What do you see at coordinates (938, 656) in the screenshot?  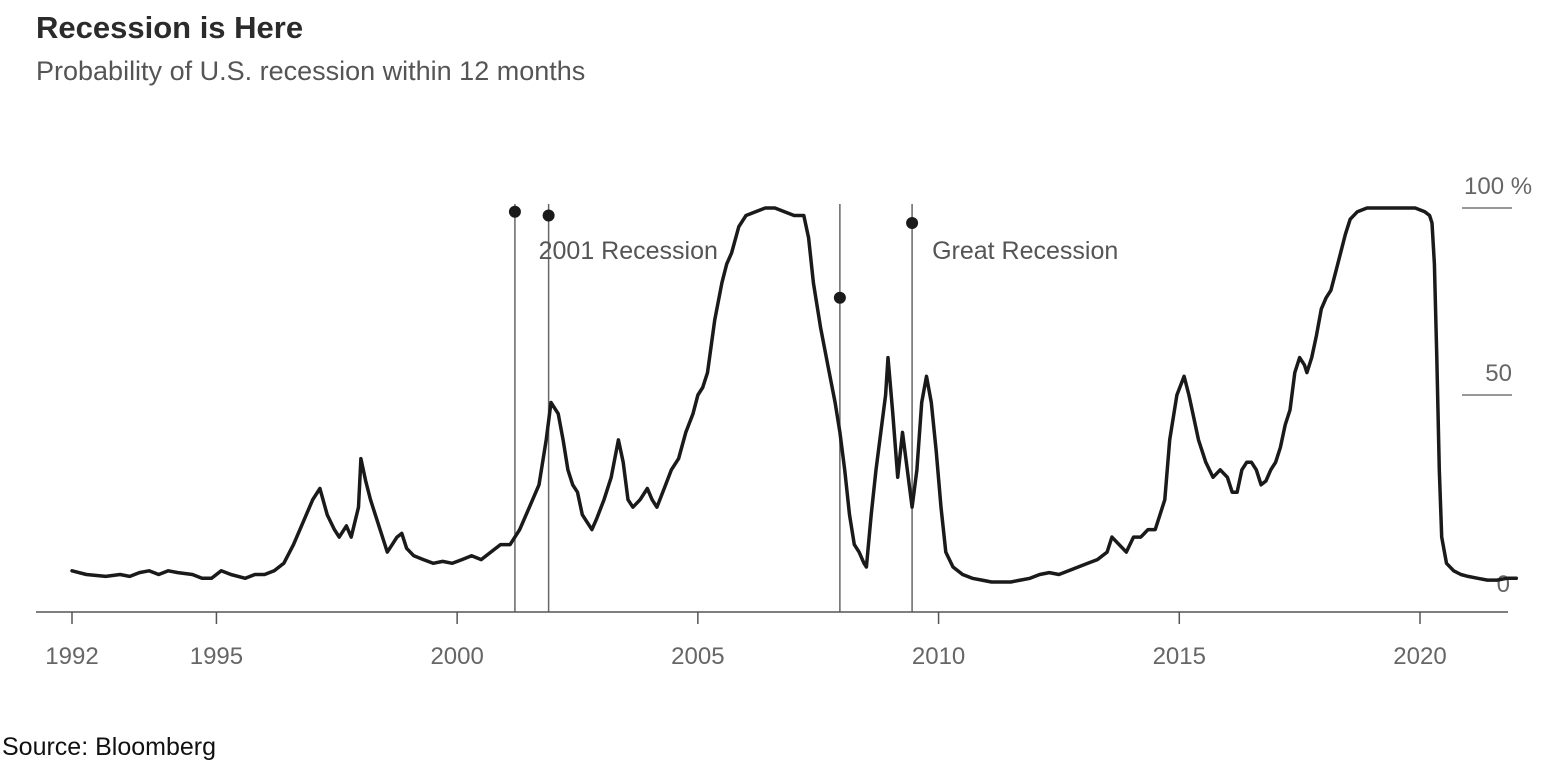 I see `x-tick-label: 2010` at bounding box center [938, 656].